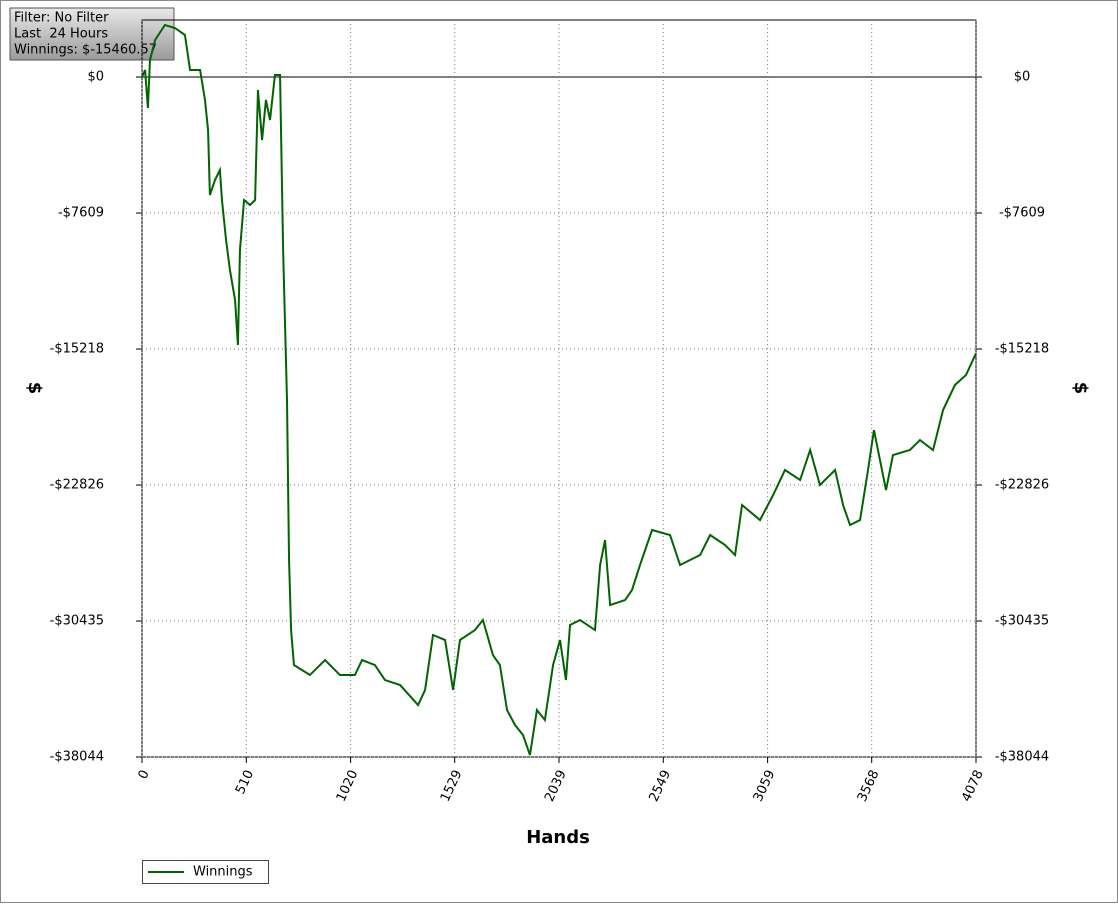 The height and width of the screenshot is (907, 1118). I want to click on y-tick-label: -$7609, so click(81, 213).